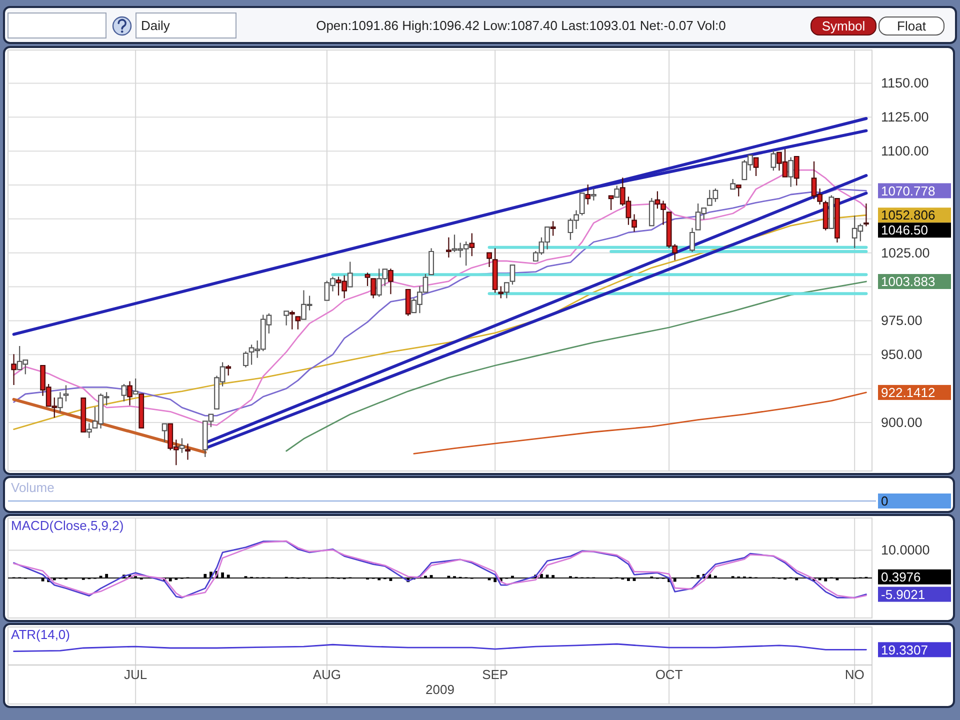  Describe the element at coordinates (901, 577) in the screenshot. I see `annotation: 0.3976` at that location.